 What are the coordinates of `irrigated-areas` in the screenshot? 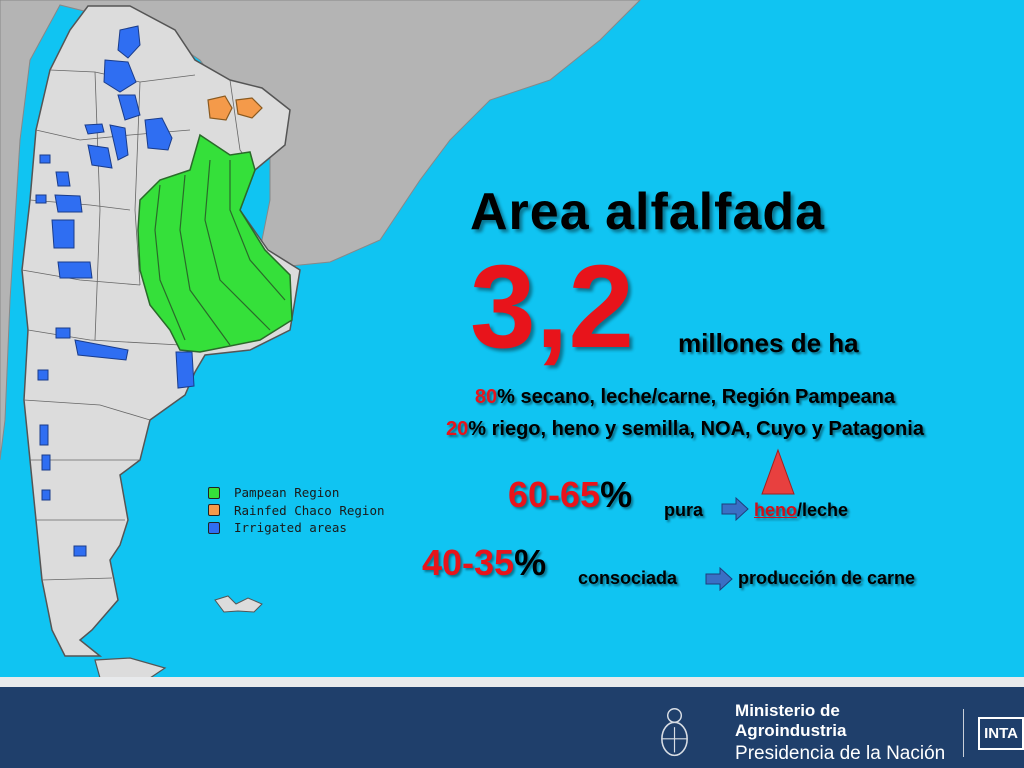 It's located at (115, 291).